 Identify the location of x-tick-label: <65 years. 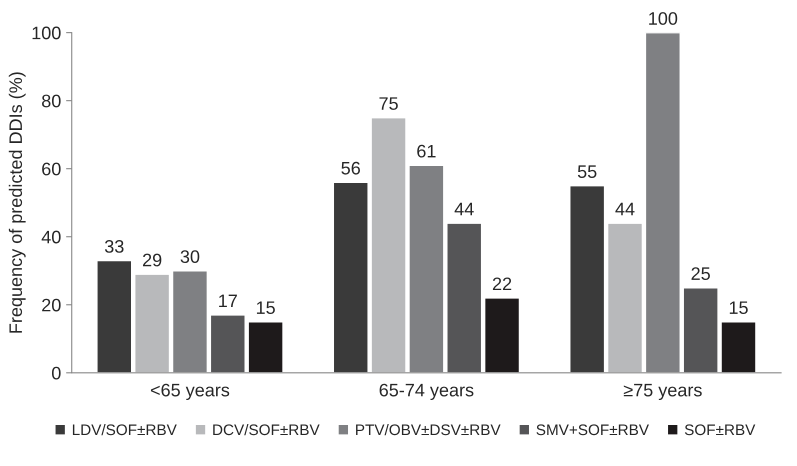
(190, 392).